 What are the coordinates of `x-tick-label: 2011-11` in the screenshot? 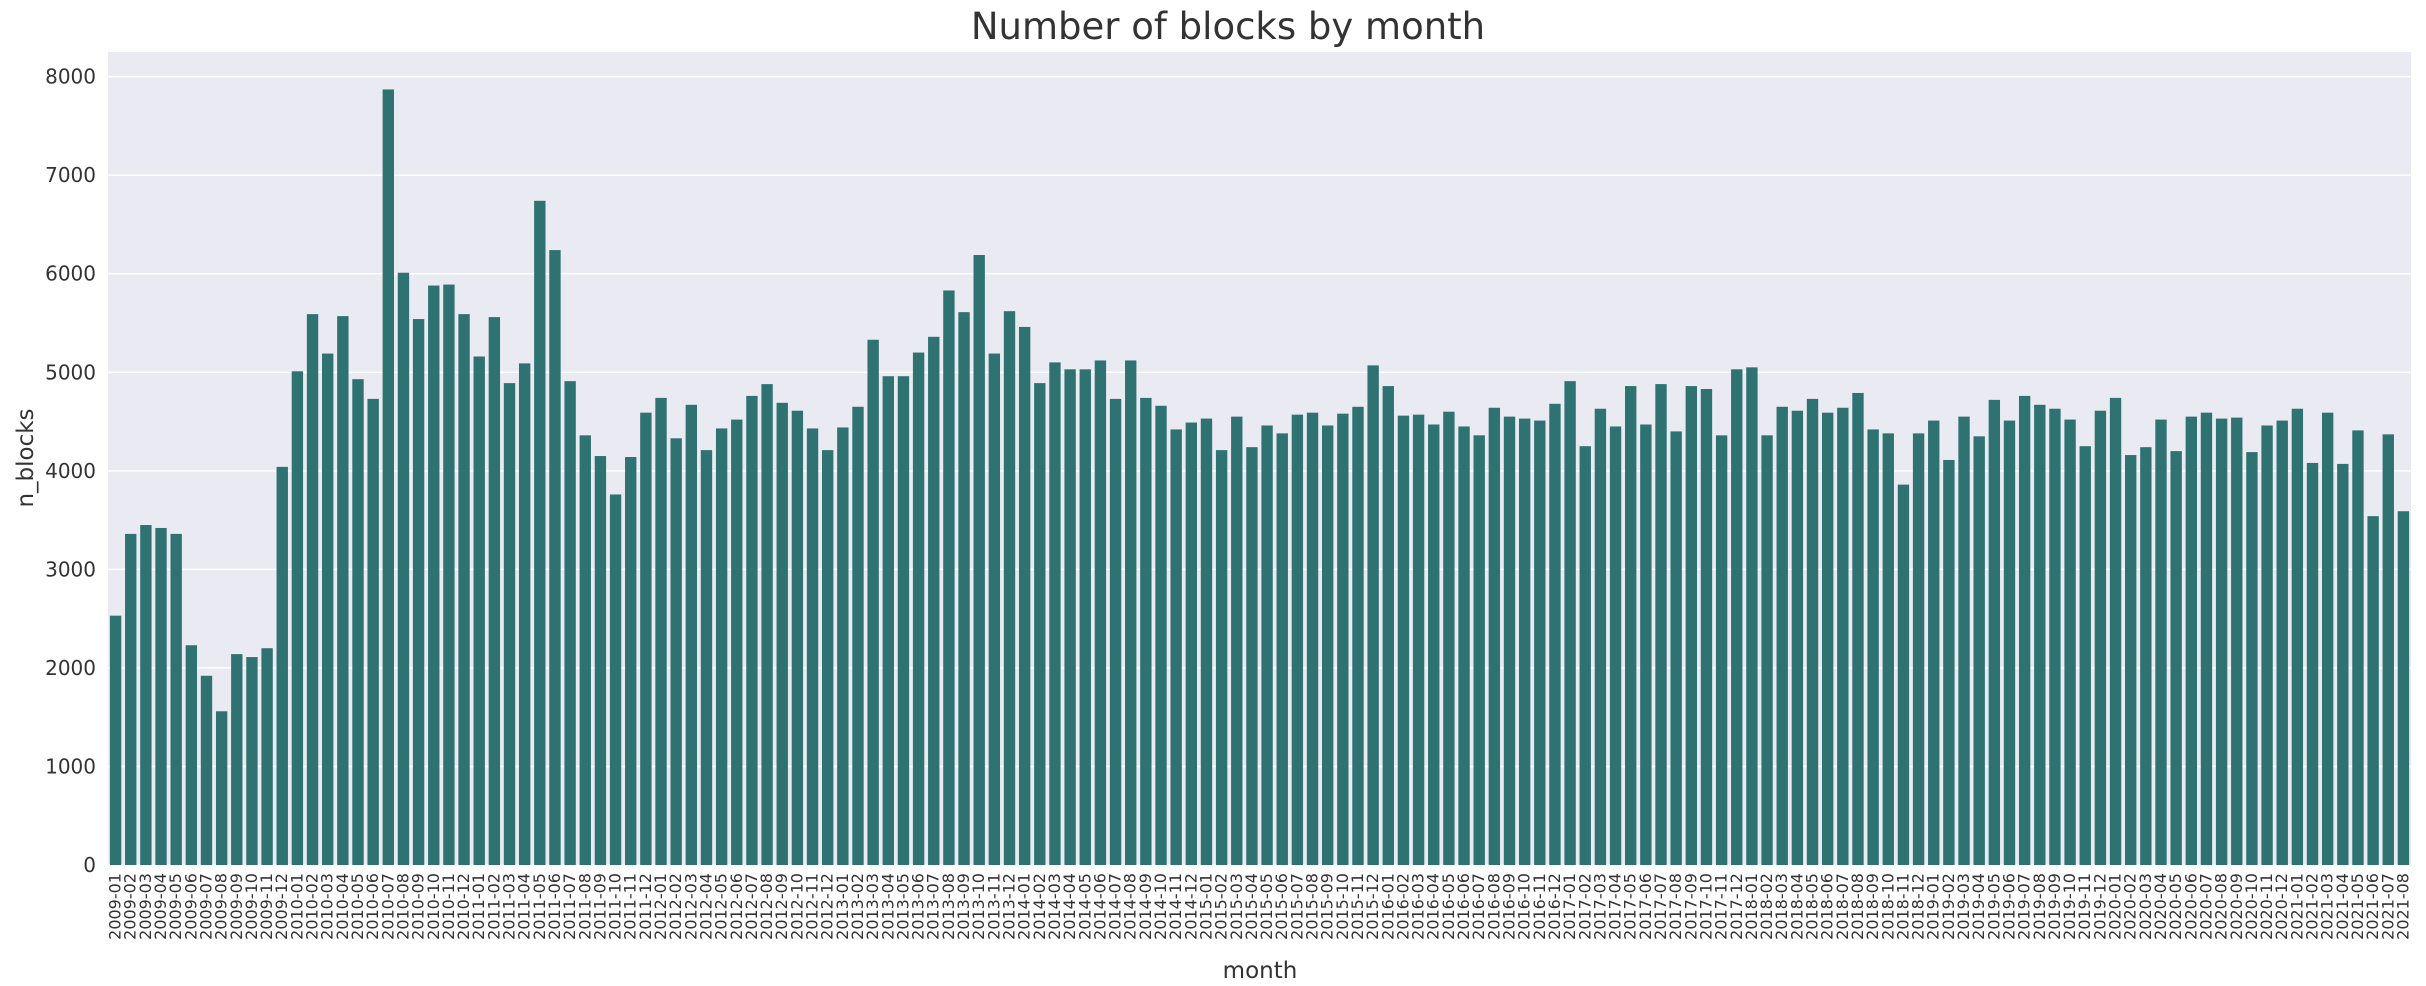 It's located at (630, 906).